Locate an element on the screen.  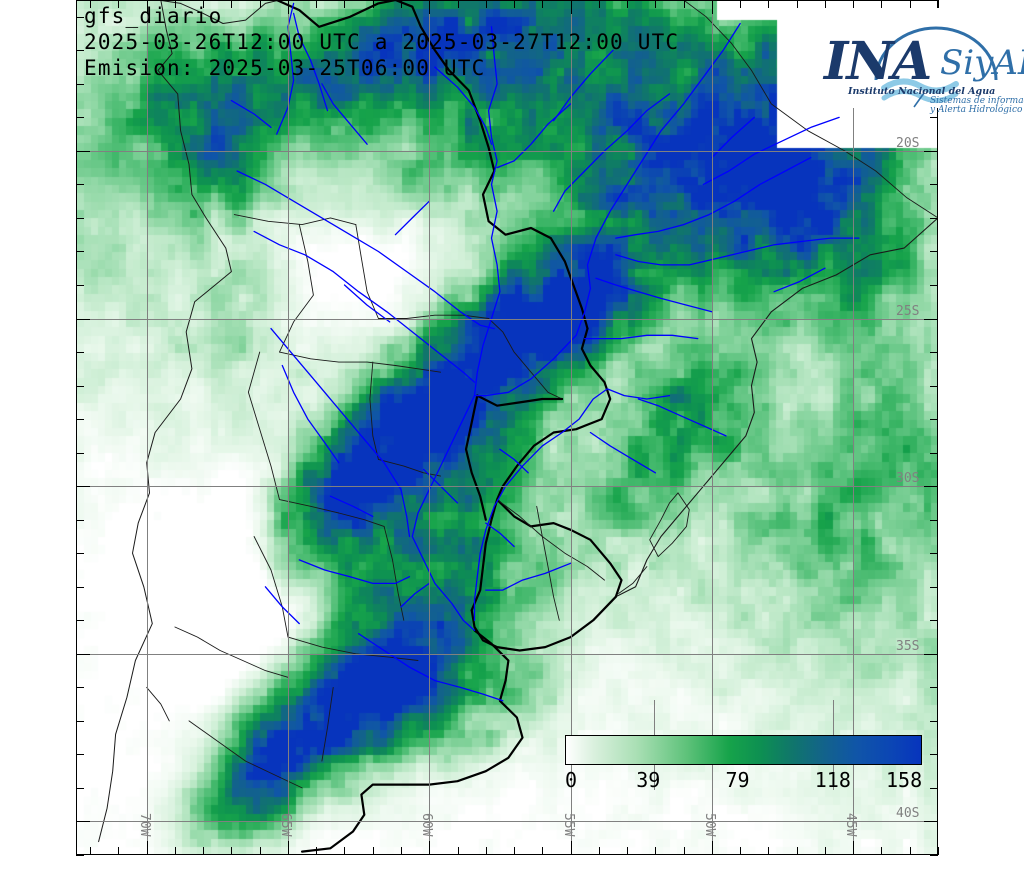
lon-label-50W: 50W is located at coordinates (709, 825).